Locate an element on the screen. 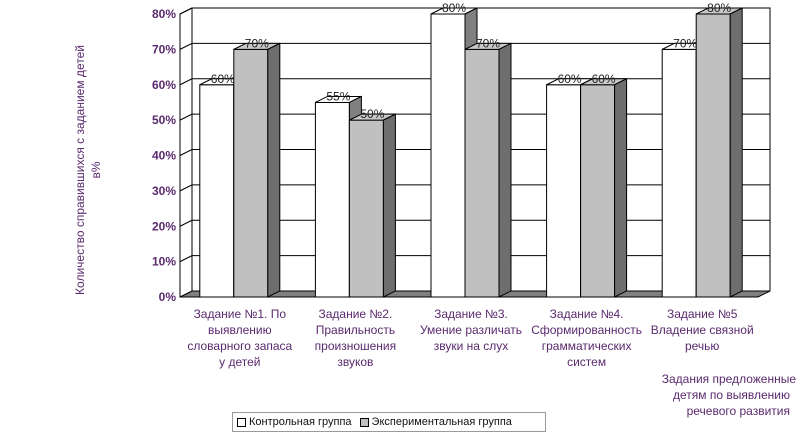 The height and width of the screenshot is (442, 800). legend-swatch-control is located at coordinates (241, 422).